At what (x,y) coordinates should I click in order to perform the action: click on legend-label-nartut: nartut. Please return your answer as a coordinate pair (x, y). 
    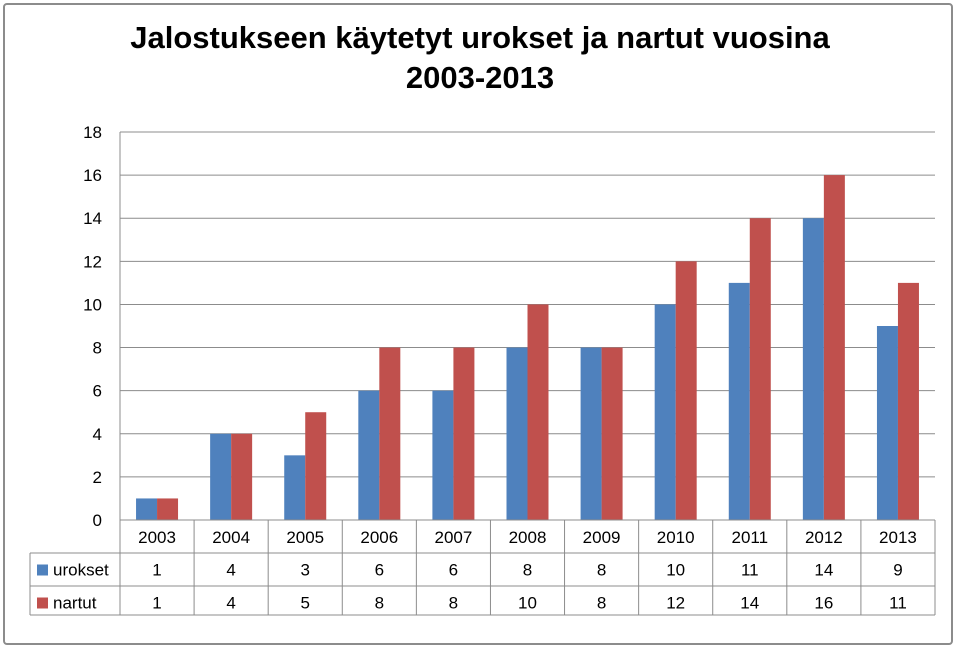
    Looking at the image, I should click on (75, 603).